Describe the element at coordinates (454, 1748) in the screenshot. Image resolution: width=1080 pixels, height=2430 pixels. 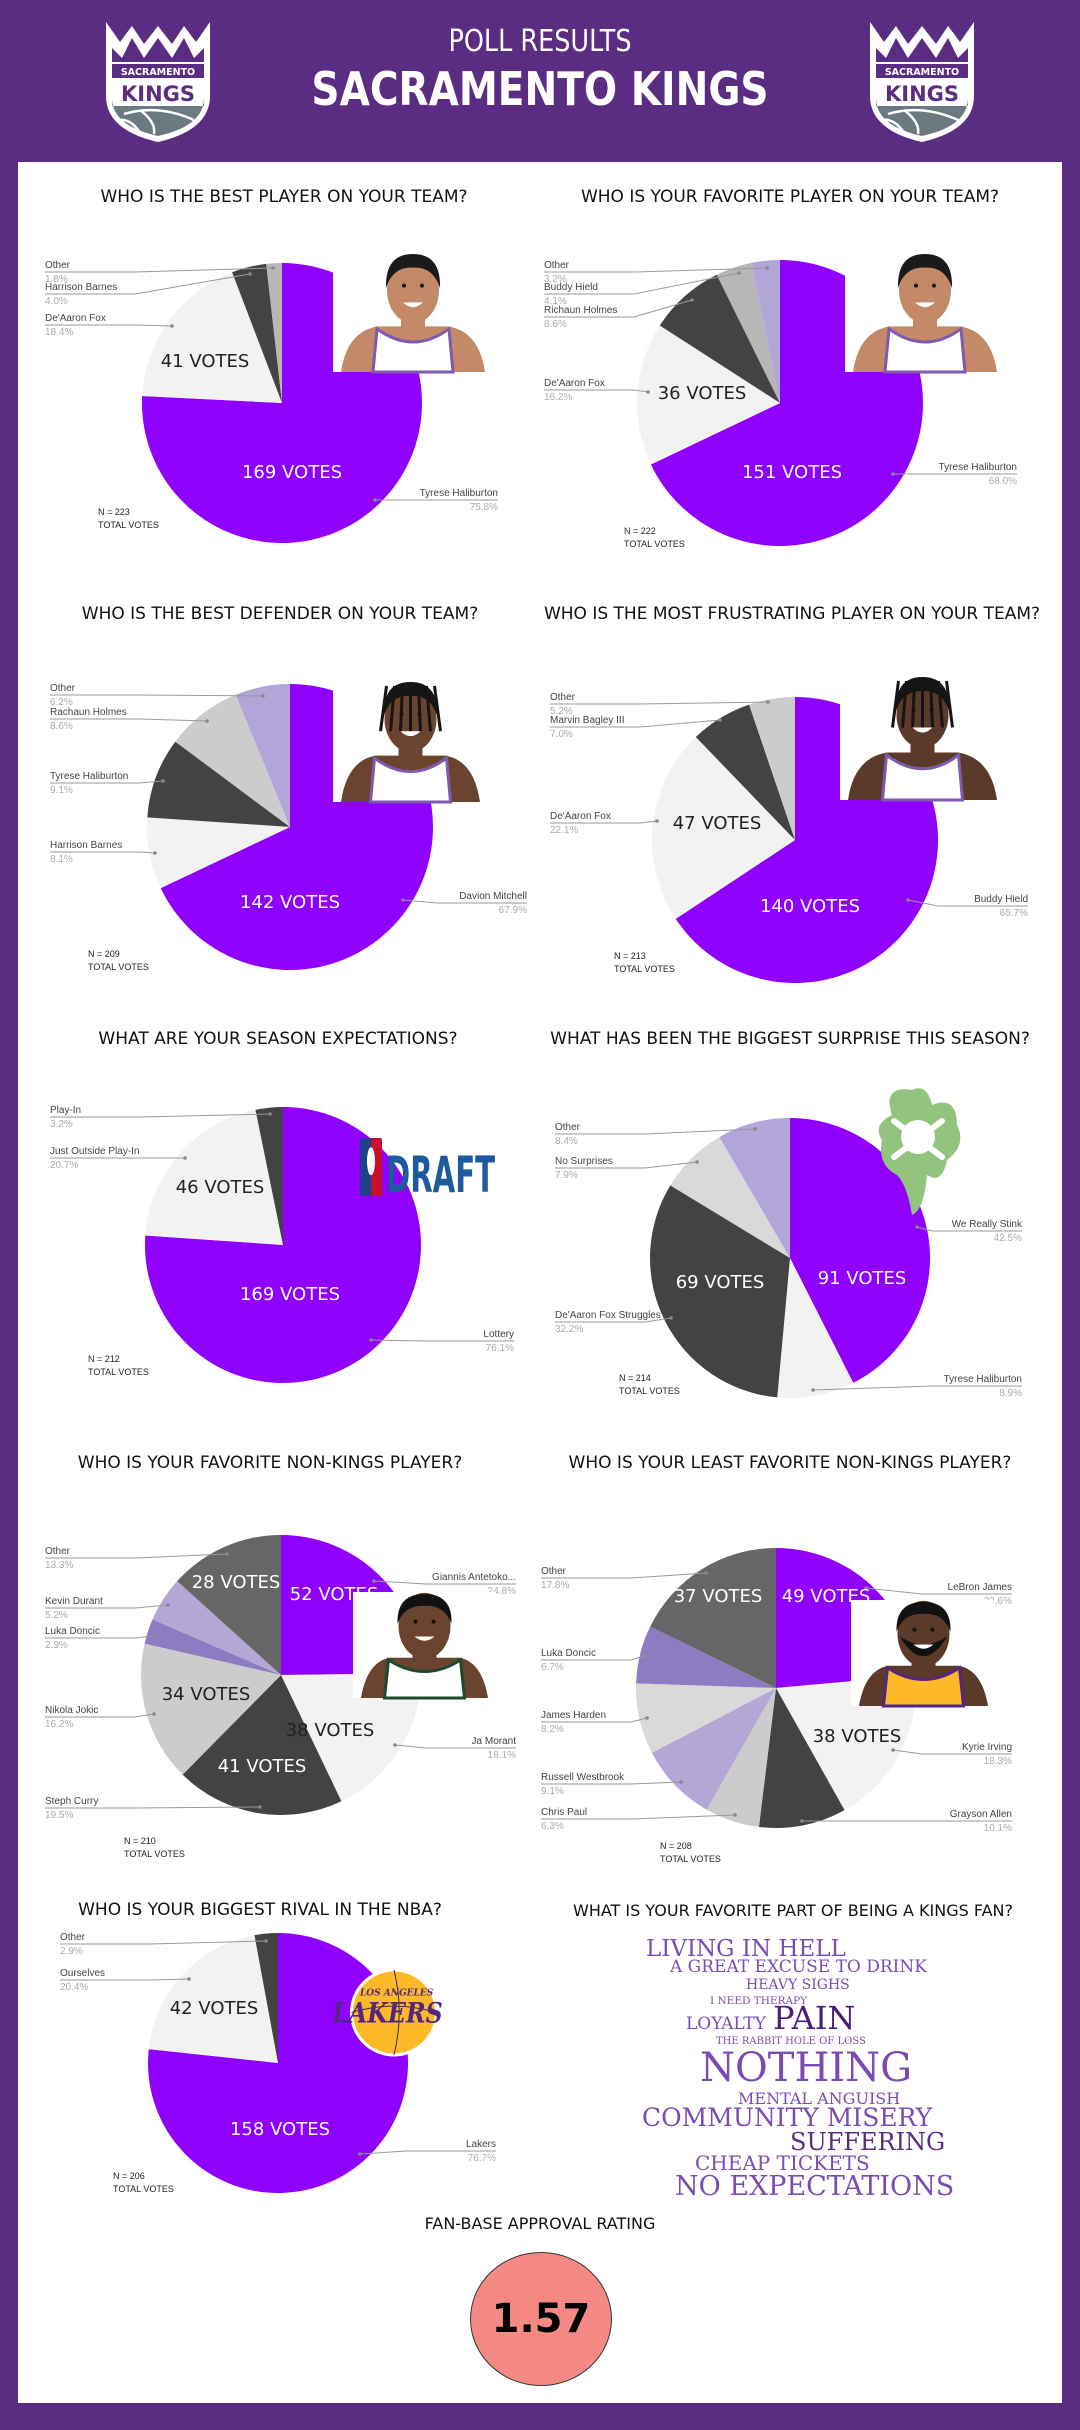
I see `slice-label: Ja Morant 18.1%` at that location.